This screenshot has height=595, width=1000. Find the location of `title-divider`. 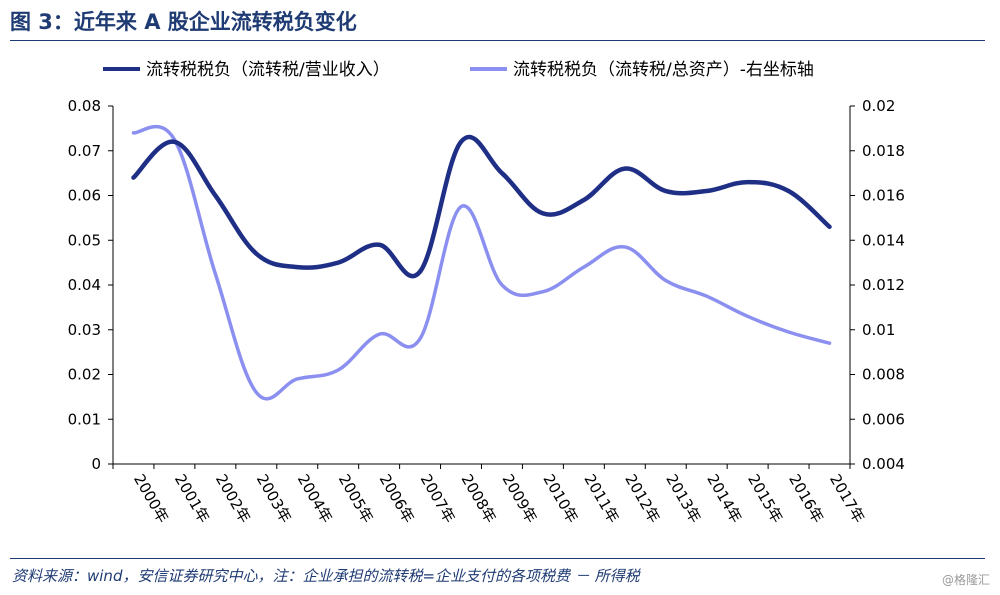

title-divider is located at coordinates (497, 40).